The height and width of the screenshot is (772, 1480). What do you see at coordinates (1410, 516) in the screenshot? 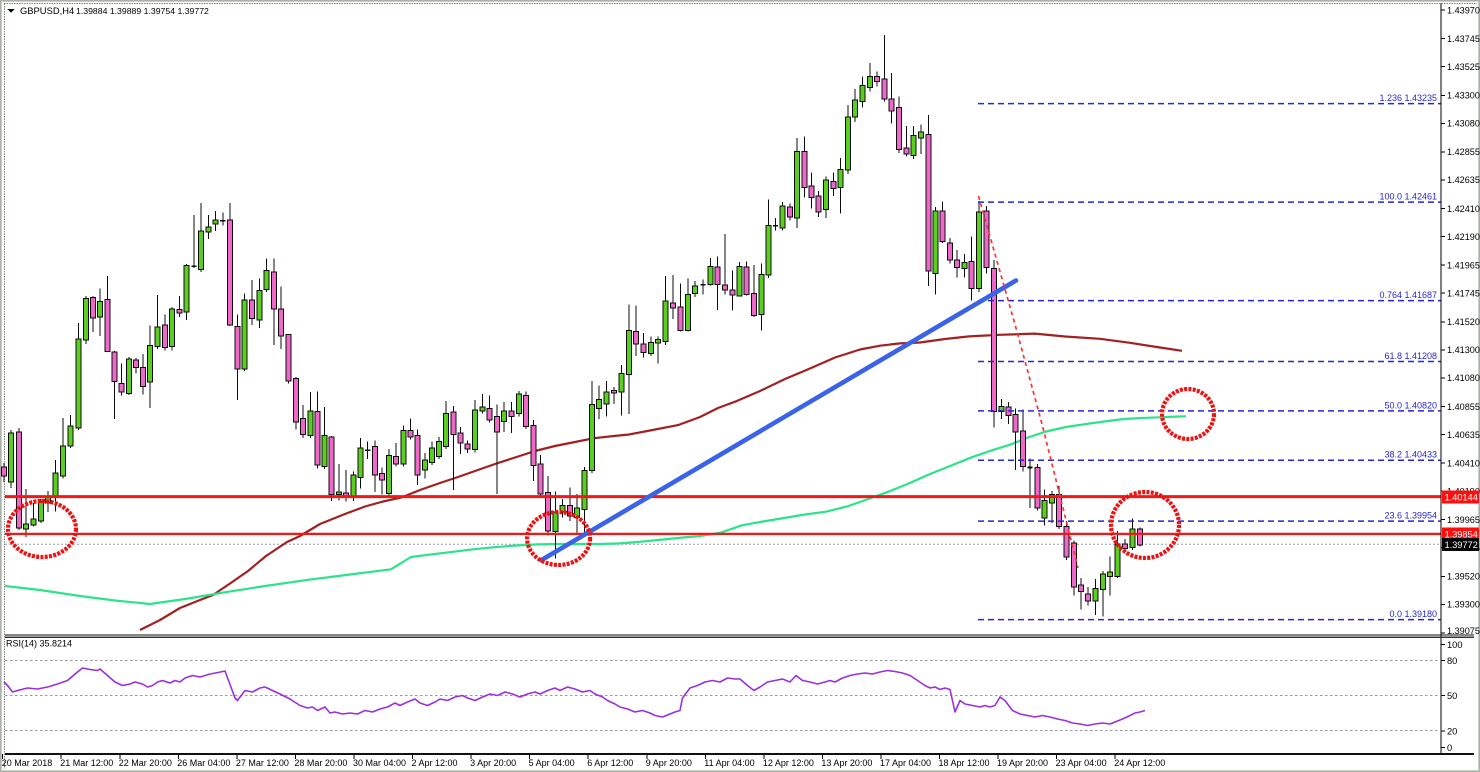
I see `svg-text: 23.6 1.39954` at bounding box center [1410, 516].